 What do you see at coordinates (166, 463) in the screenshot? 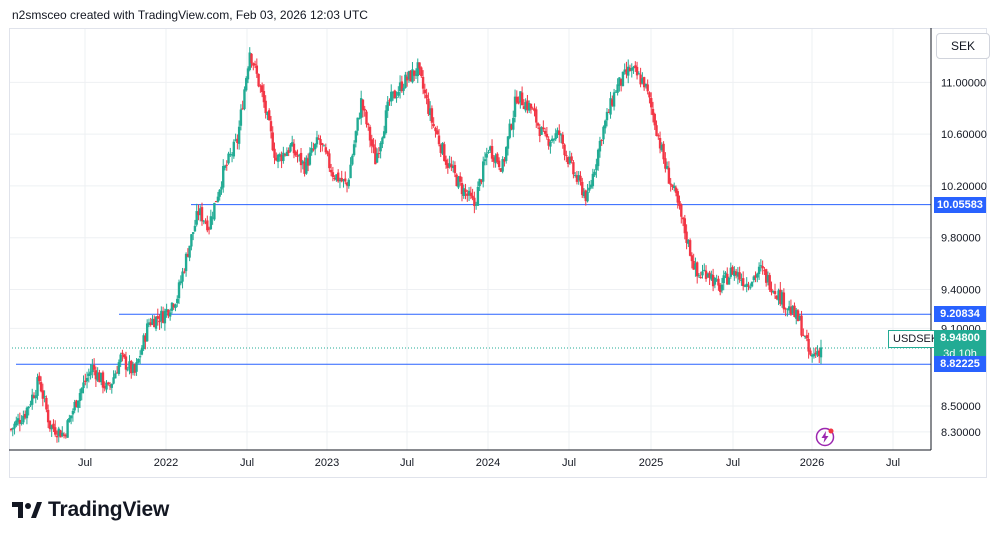
I see `x-tick-label: 2022` at bounding box center [166, 463].